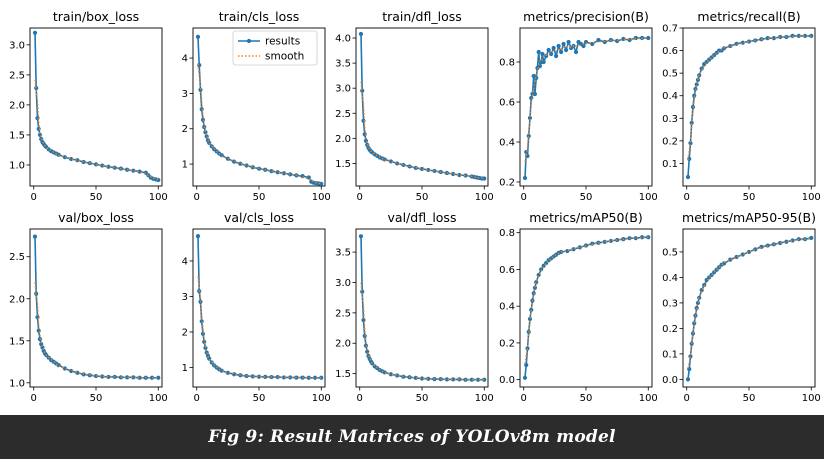  What do you see at coordinates (670, 74) in the screenshot?
I see `y-tick-label: 0.5` at bounding box center [670, 74].